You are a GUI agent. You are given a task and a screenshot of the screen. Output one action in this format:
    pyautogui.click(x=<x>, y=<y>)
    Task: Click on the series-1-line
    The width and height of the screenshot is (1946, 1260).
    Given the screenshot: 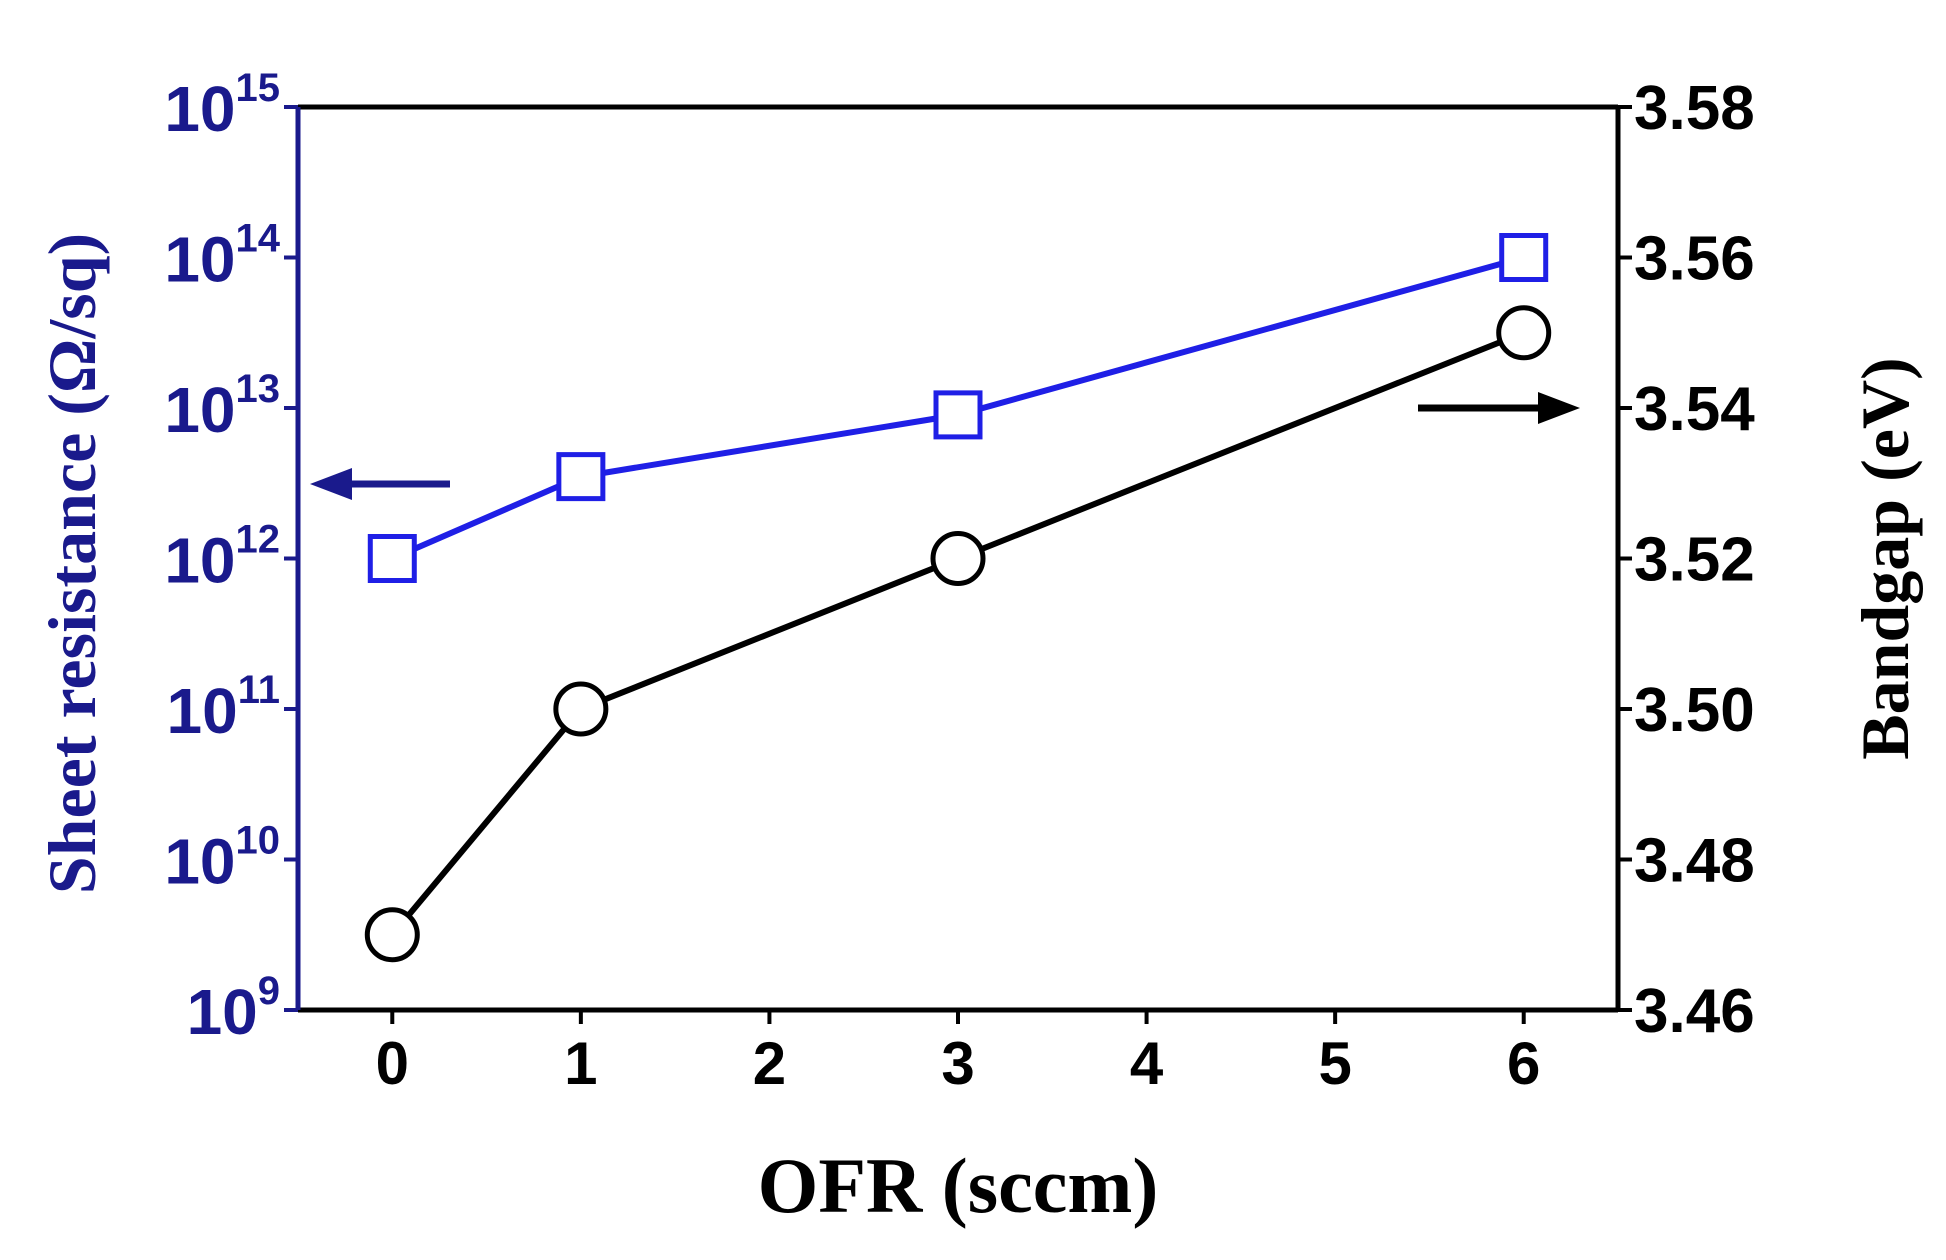 What is the action you would take?
    pyautogui.click(x=958, y=408)
    